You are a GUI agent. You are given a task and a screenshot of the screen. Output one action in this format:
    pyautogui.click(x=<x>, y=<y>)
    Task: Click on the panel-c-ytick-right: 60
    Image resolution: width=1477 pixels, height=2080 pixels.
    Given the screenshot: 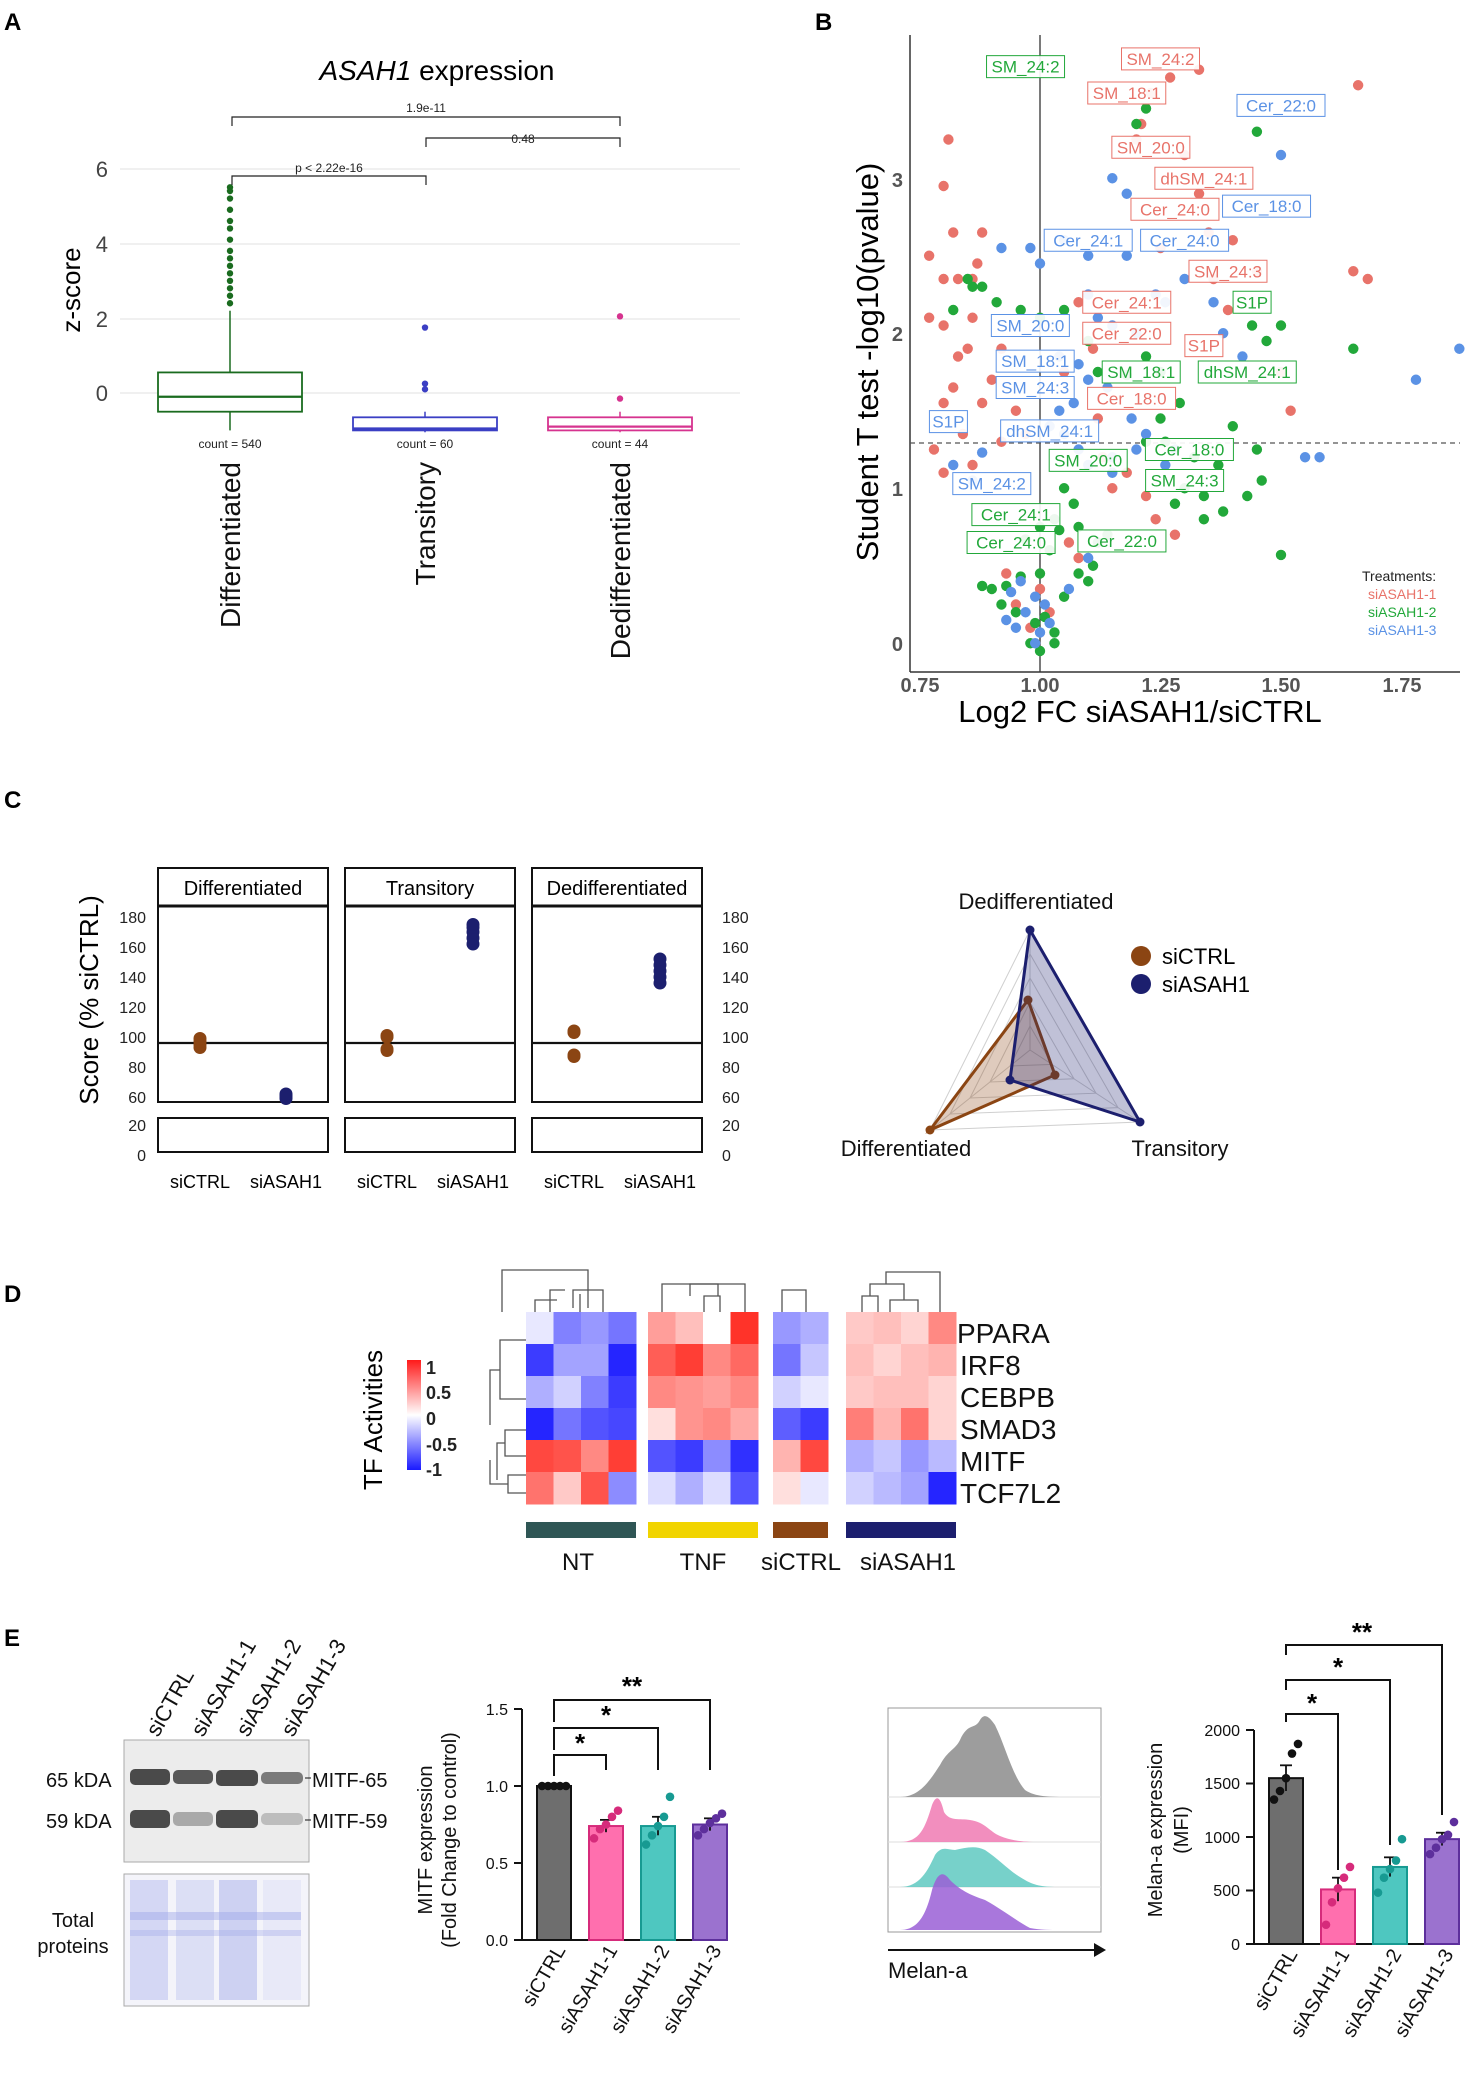 What is the action you would take?
    pyautogui.click(x=731, y=1098)
    